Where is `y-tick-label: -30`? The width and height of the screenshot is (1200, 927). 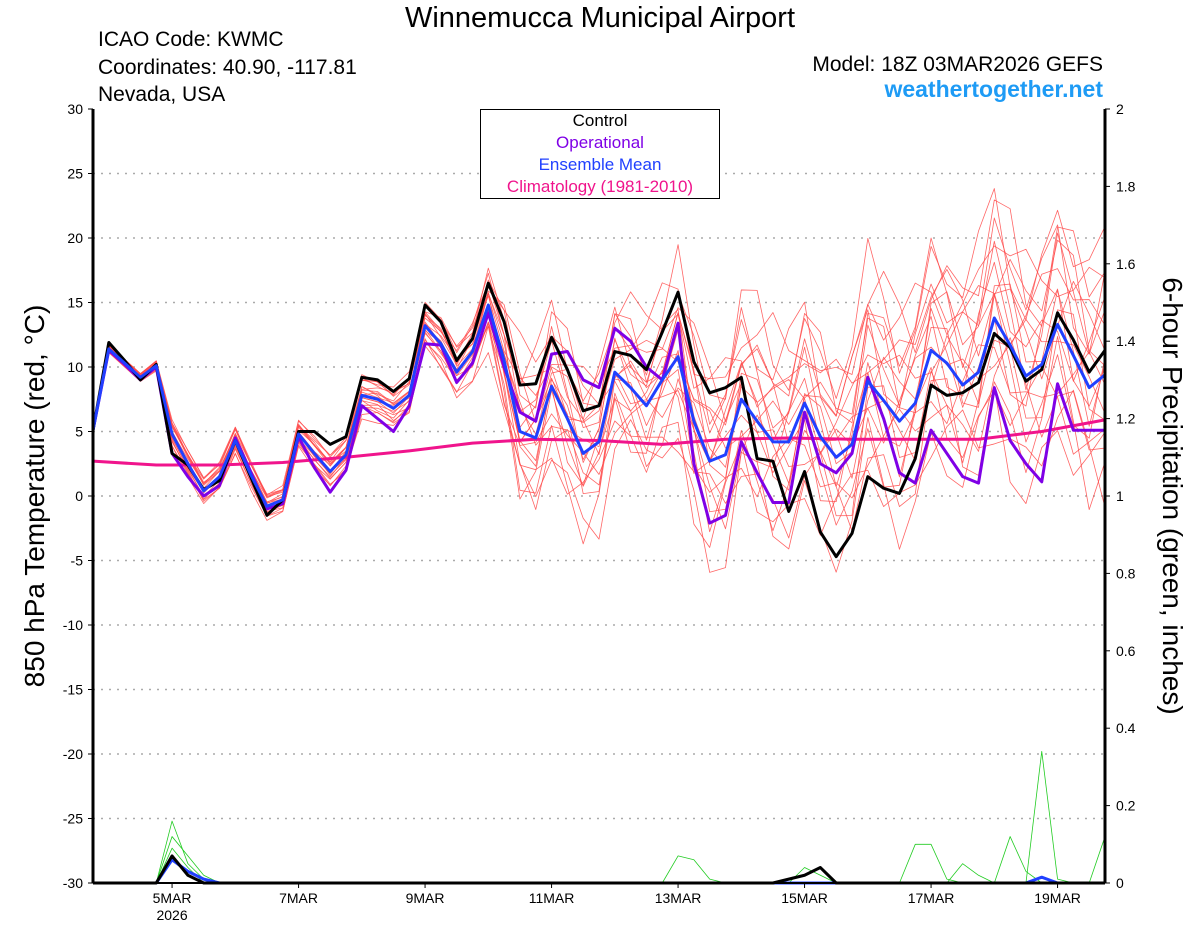
y-tick-label: -30 is located at coordinates (73, 883).